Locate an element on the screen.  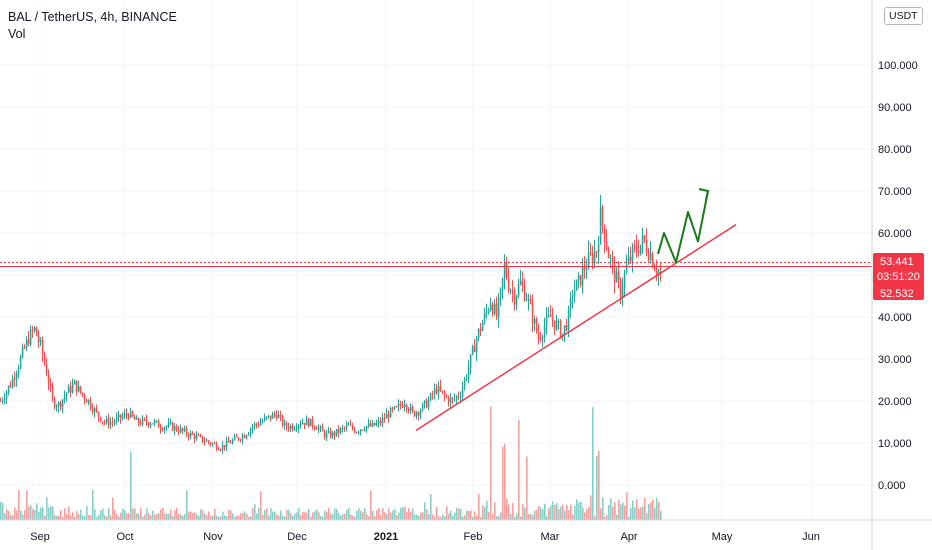
currency-button: USDT is located at coordinates (903, 16).